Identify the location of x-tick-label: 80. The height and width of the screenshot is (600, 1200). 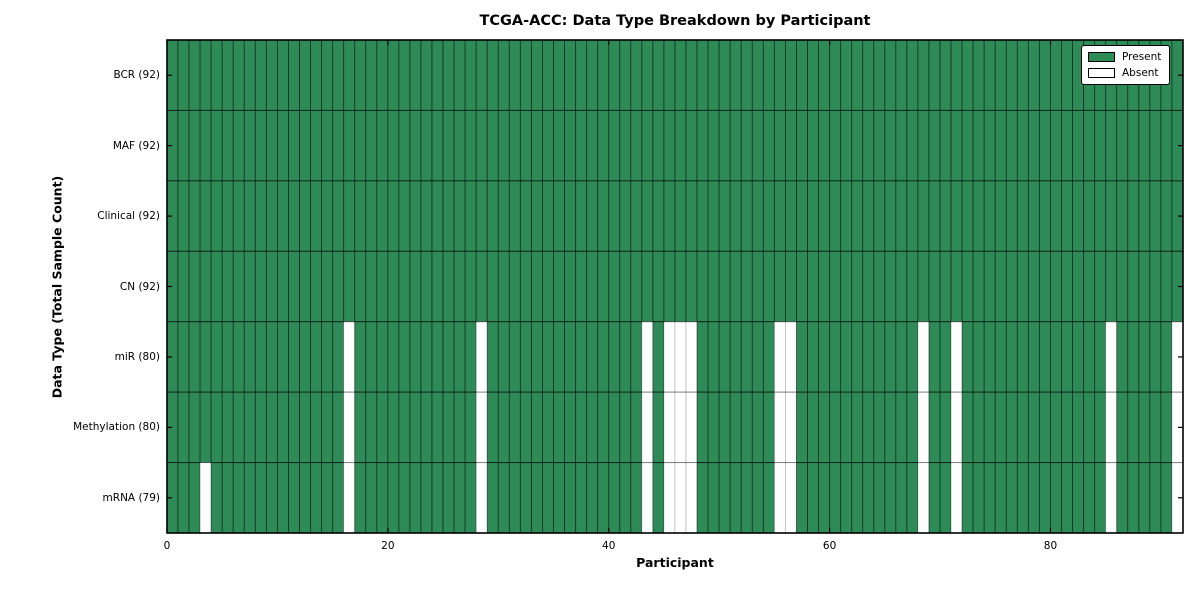
(1050, 546).